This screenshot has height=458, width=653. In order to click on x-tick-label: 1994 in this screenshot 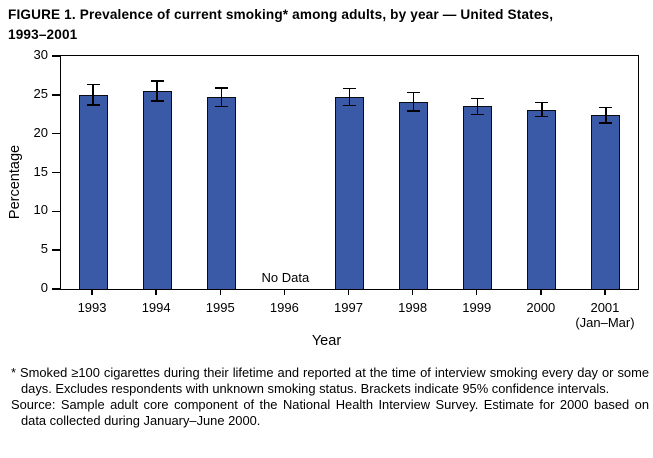, I will do `click(156, 307)`.